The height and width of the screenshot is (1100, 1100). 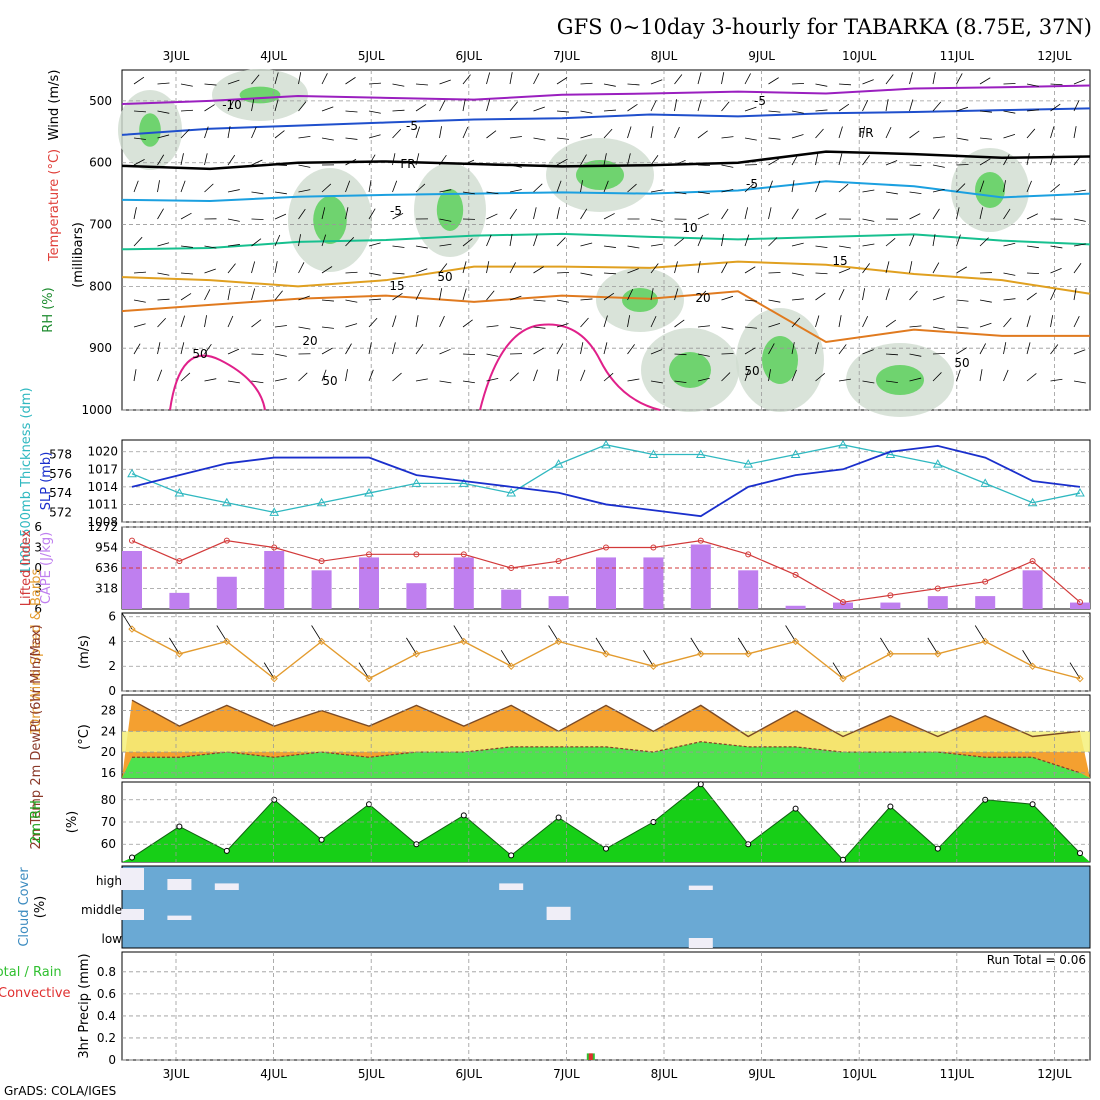 What do you see at coordinates (106, 972) in the screenshot?
I see `precip-tick: 0.8` at bounding box center [106, 972].